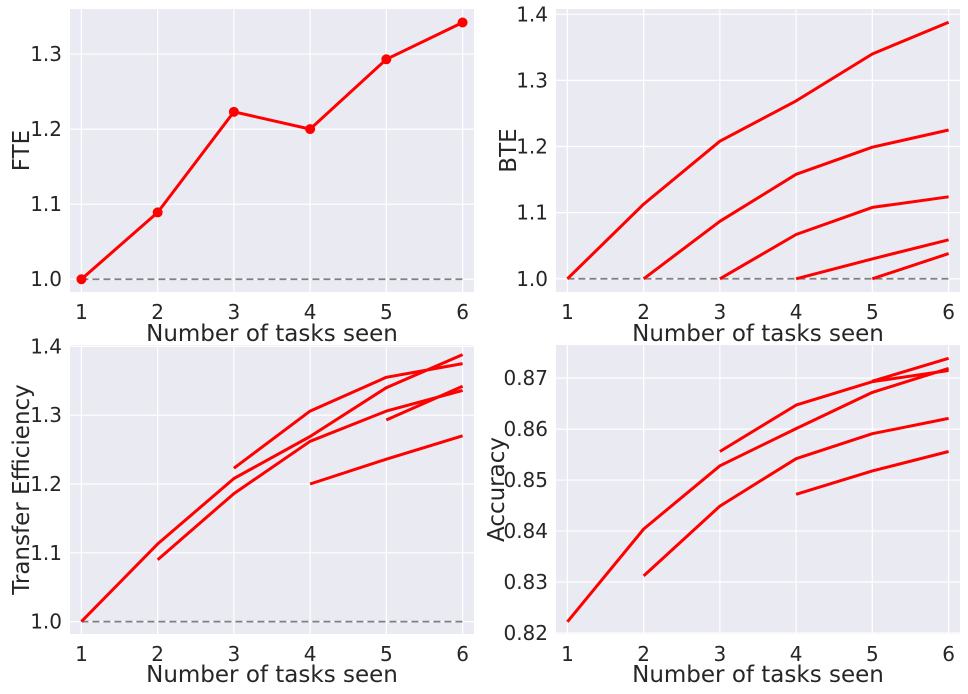 The width and height of the screenshot is (968, 694). Describe the element at coordinates (525, 582) in the screenshot. I see `y-tick-label: 0.83` at that location.